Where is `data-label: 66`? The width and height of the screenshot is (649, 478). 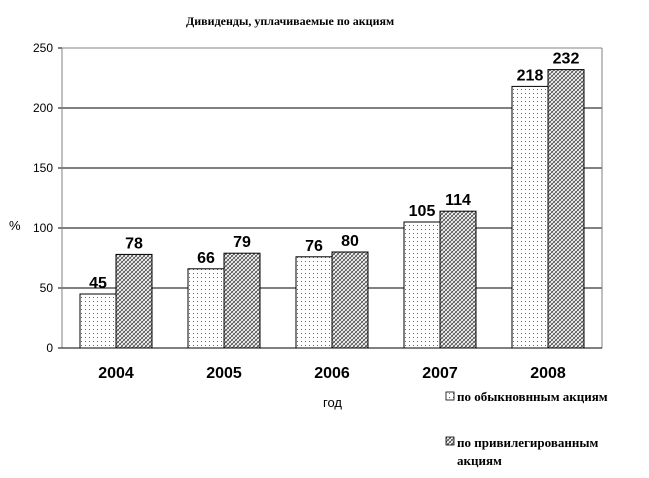
data-label: 66 is located at coordinates (206, 258).